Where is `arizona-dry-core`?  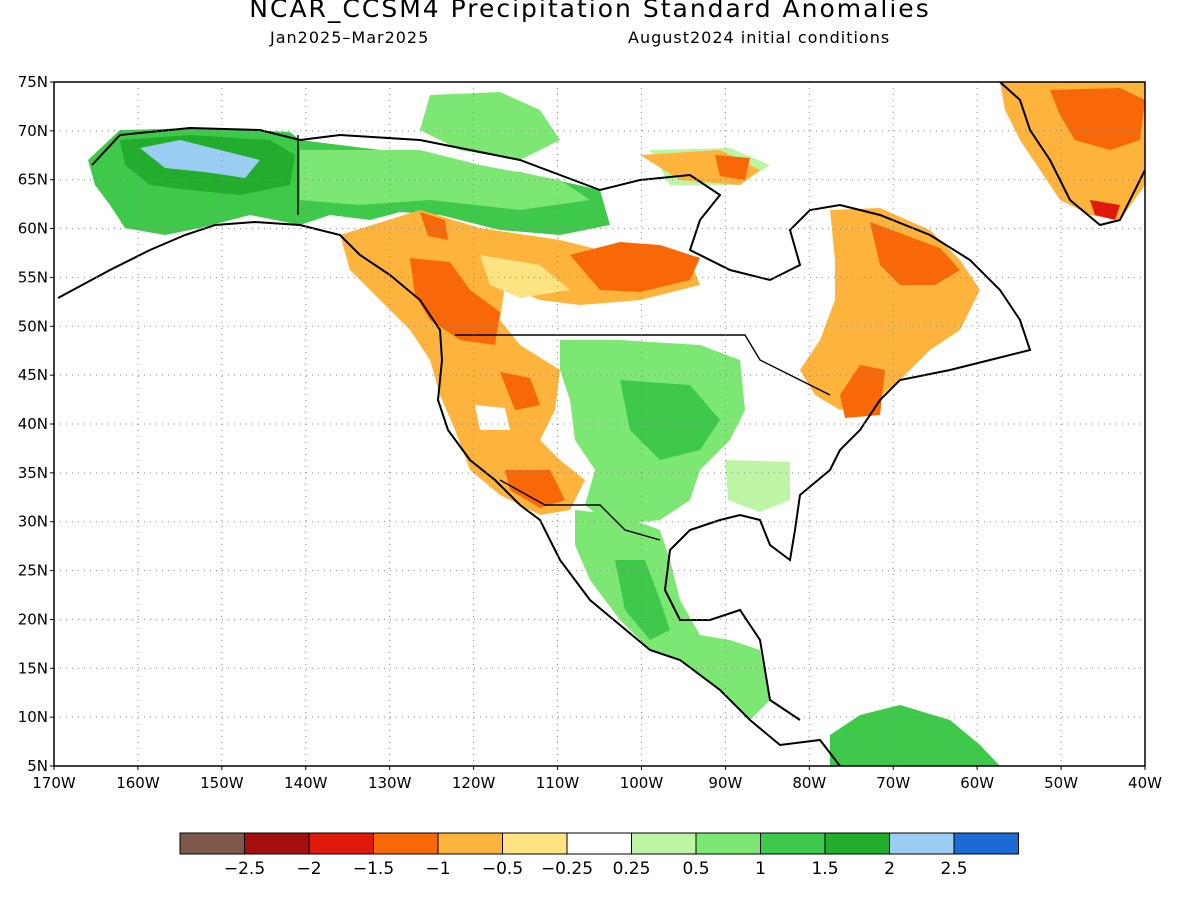
arizona-dry-core is located at coordinates (535, 489).